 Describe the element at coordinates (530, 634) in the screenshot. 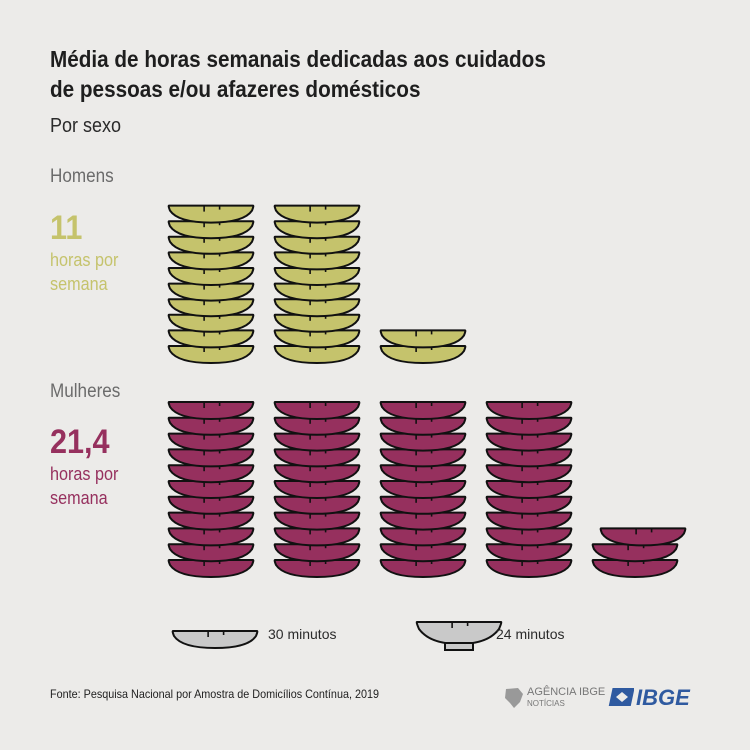

I see `legend-label-24min: 24 minutos` at that location.